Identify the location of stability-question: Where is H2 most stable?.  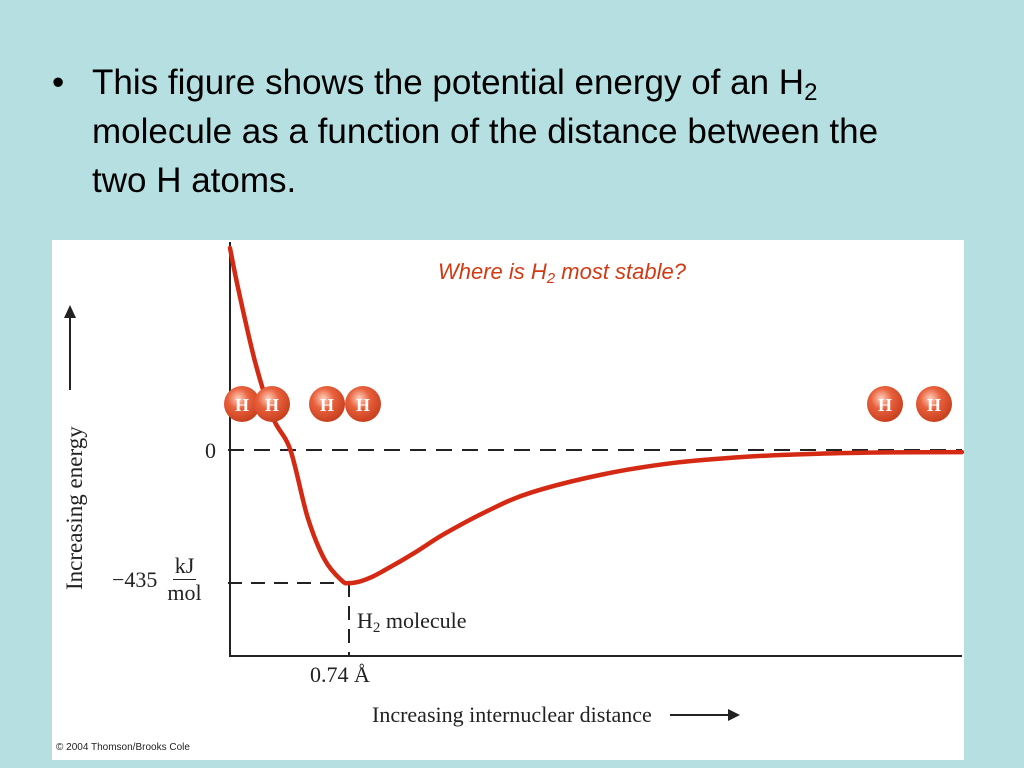
(562, 273).